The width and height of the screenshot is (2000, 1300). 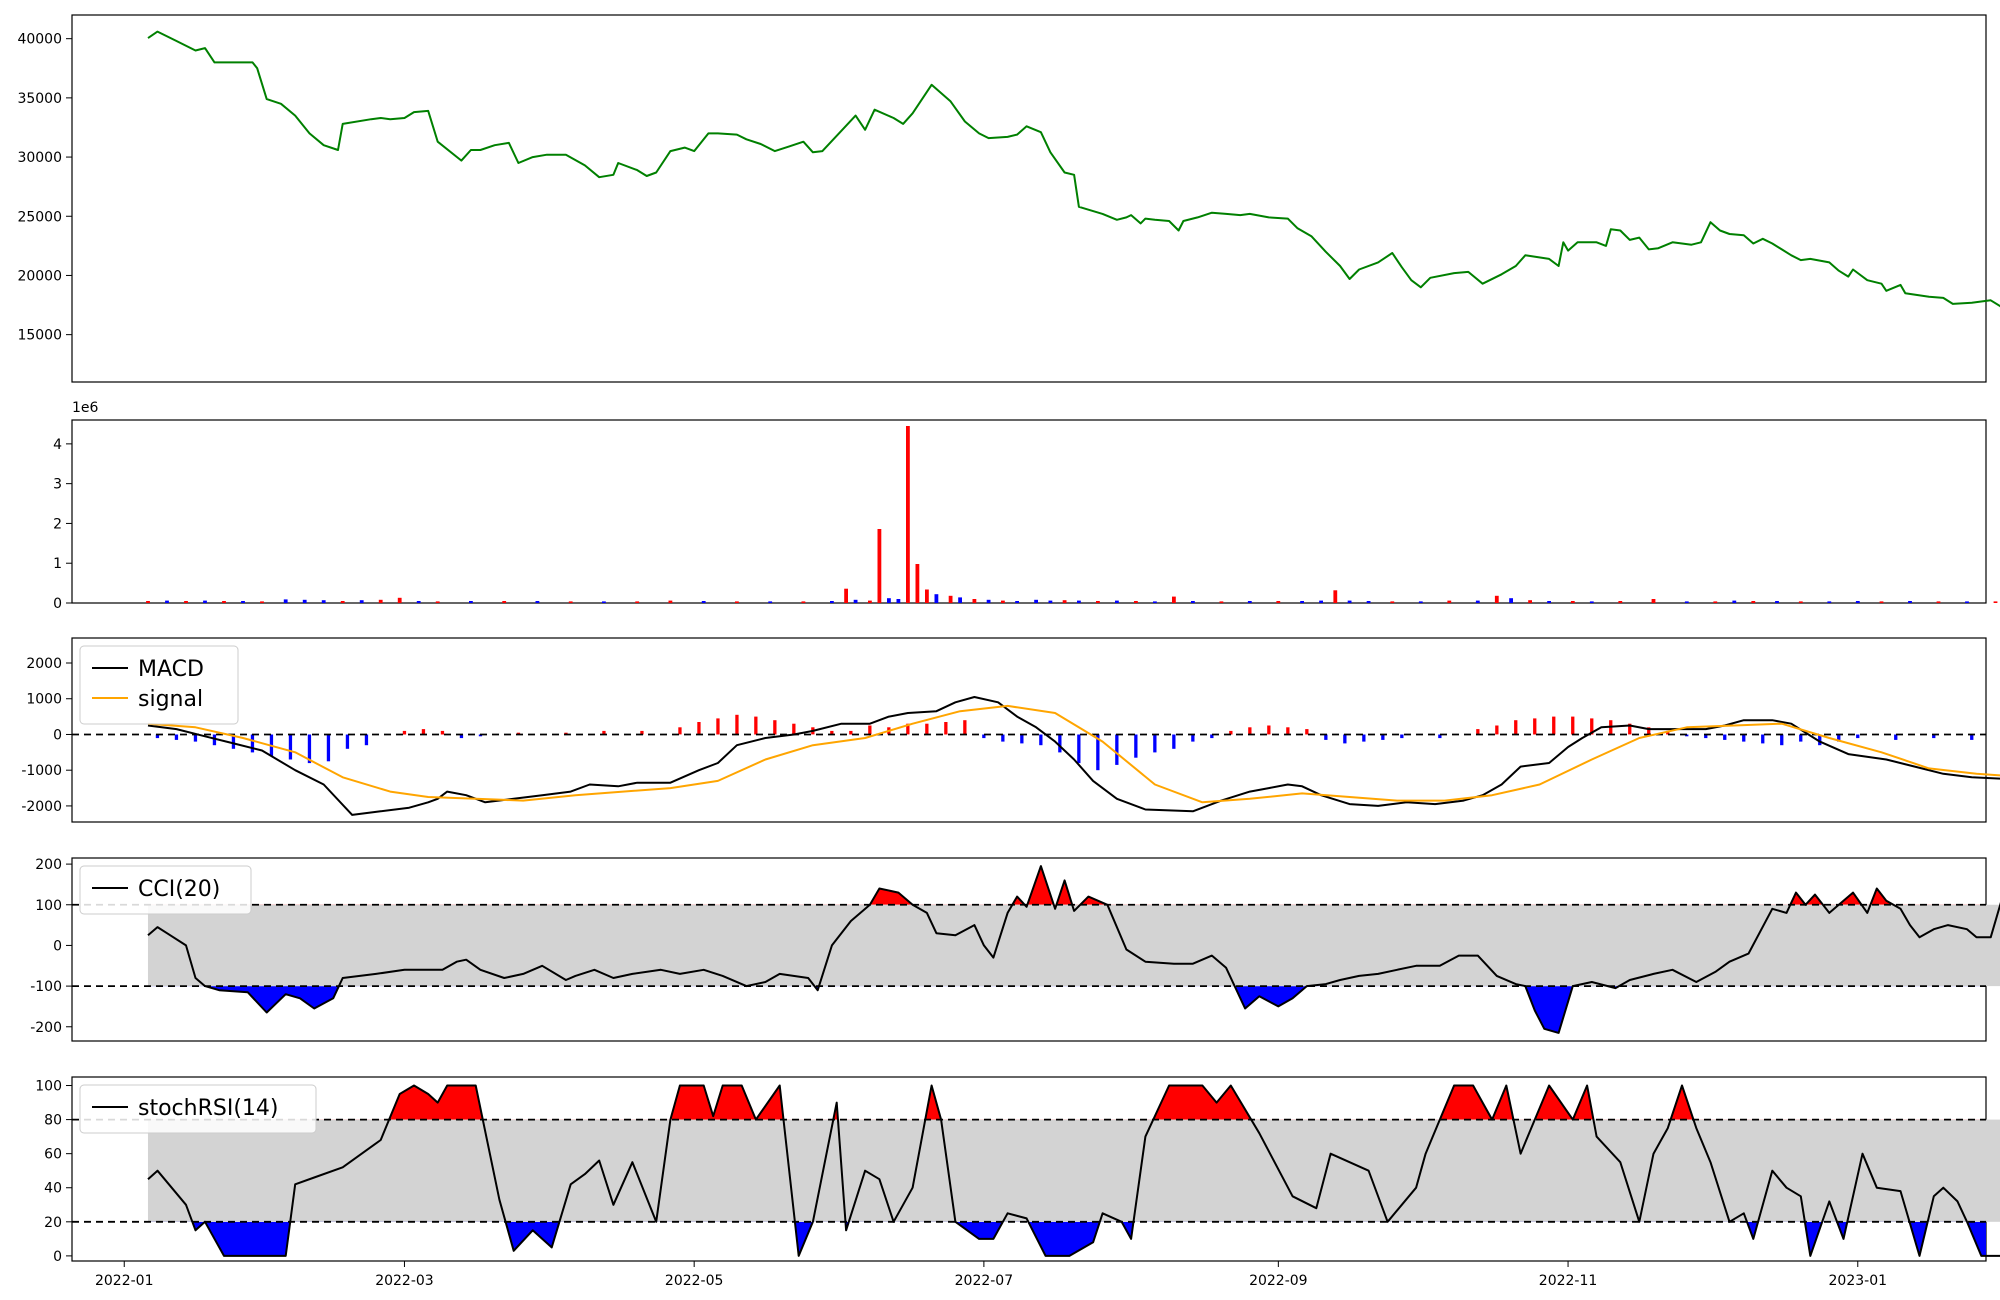 What do you see at coordinates (57, 1257) in the screenshot?
I see `stochrsi-axis-tick-label: 0` at bounding box center [57, 1257].